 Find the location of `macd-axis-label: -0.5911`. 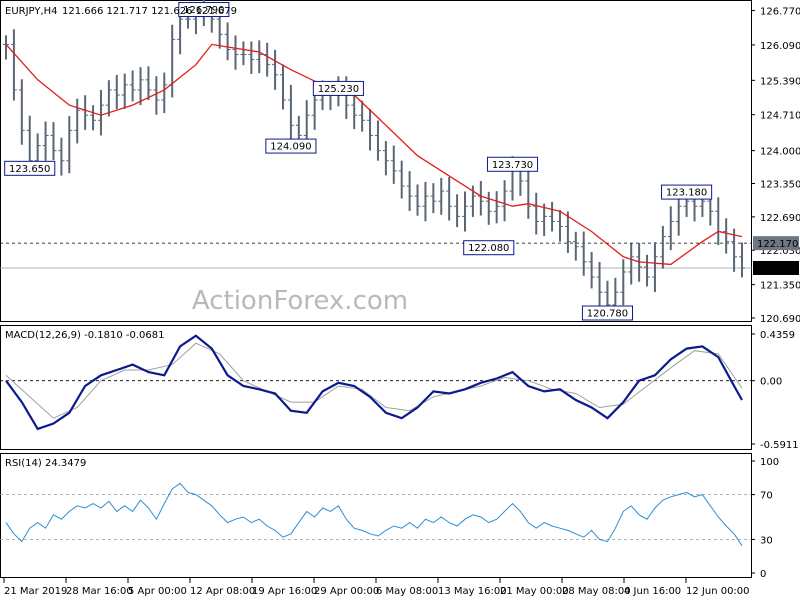

macd-axis-label: -0.5911 is located at coordinates (779, 445).